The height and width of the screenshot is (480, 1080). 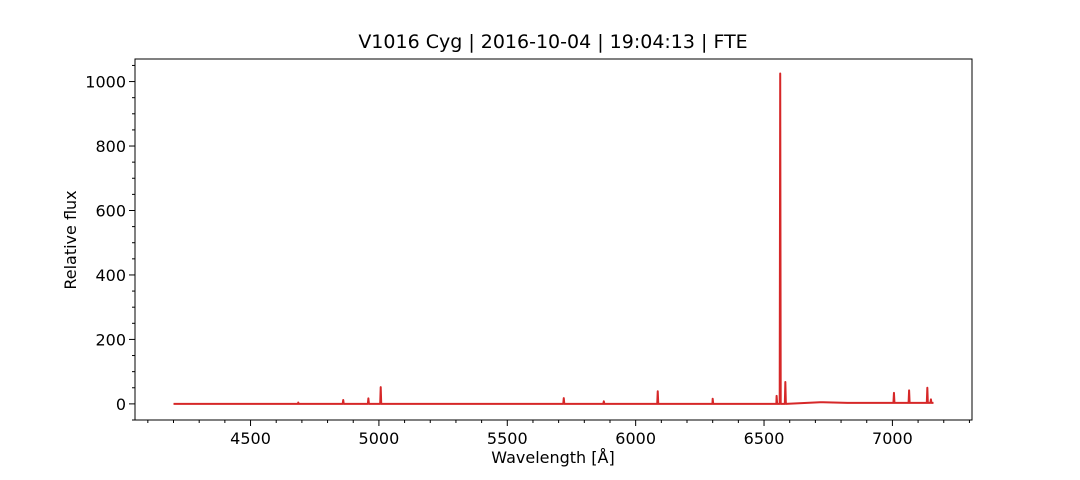 I want to click on y-axis-label: Relative flux, so click(x=70, y=239).